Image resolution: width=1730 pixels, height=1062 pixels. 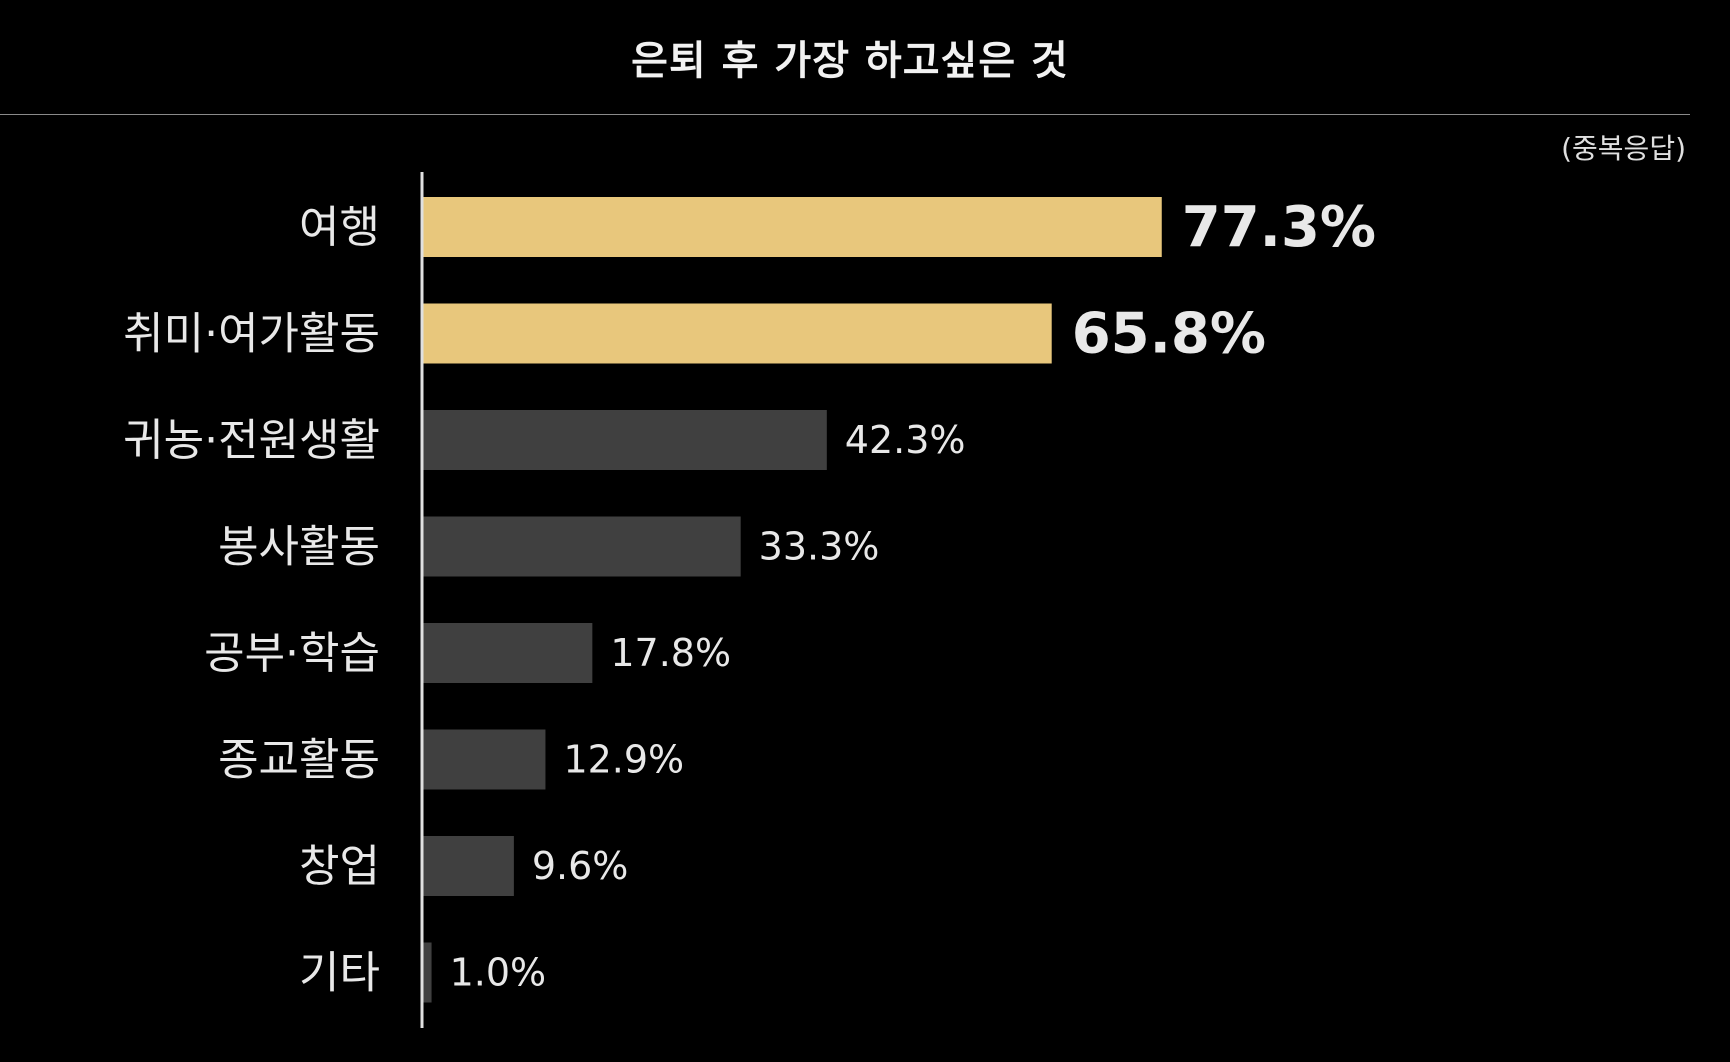 What do you see at coordinates (299, 547) in the screenshot?
I see `category-label: 봉사활동` at bounding box center [299, 547].